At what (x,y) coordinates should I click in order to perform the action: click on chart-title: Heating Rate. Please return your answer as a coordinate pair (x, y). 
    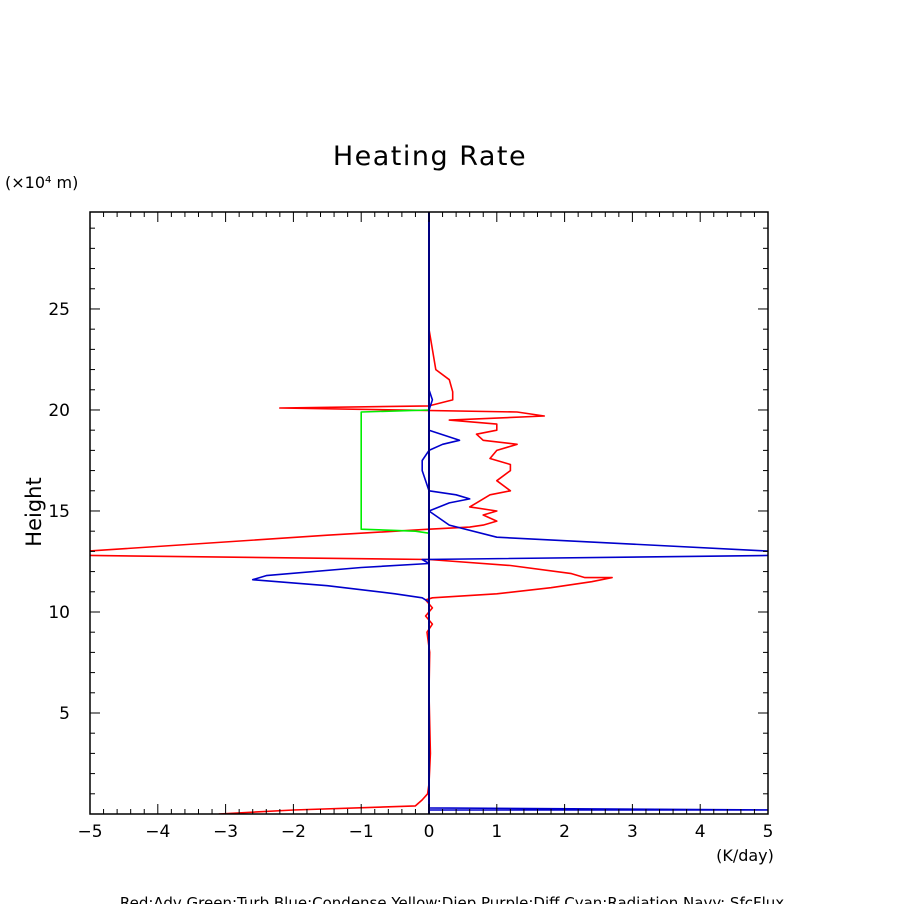
    Looking at the image, I should click on (430, 156).